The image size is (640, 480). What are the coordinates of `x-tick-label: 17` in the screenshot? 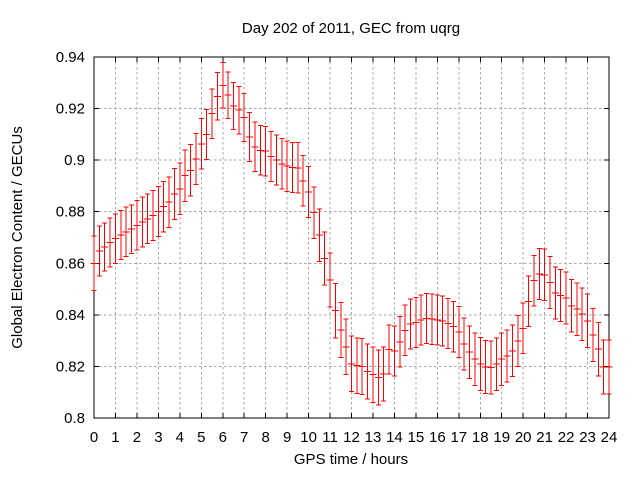 It's located at (458, 437).